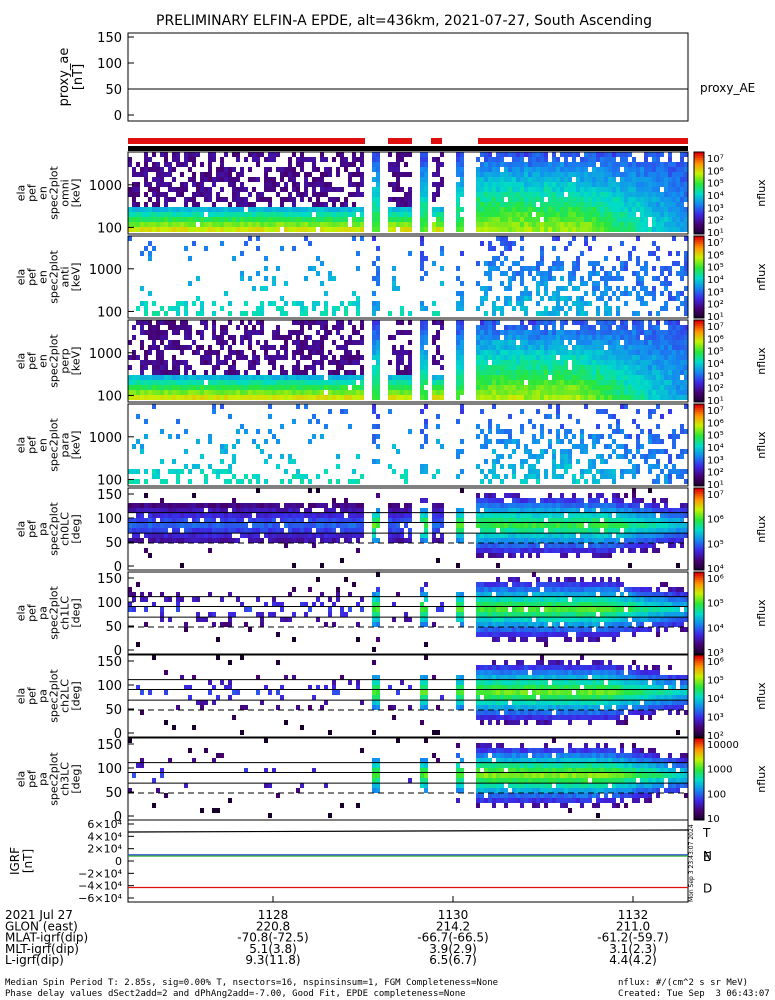  What do you see at coordinates (65, 360) in the screenshot?
I see `spectrogram-ylabel-line: perp` at bounding box center [65, 360].